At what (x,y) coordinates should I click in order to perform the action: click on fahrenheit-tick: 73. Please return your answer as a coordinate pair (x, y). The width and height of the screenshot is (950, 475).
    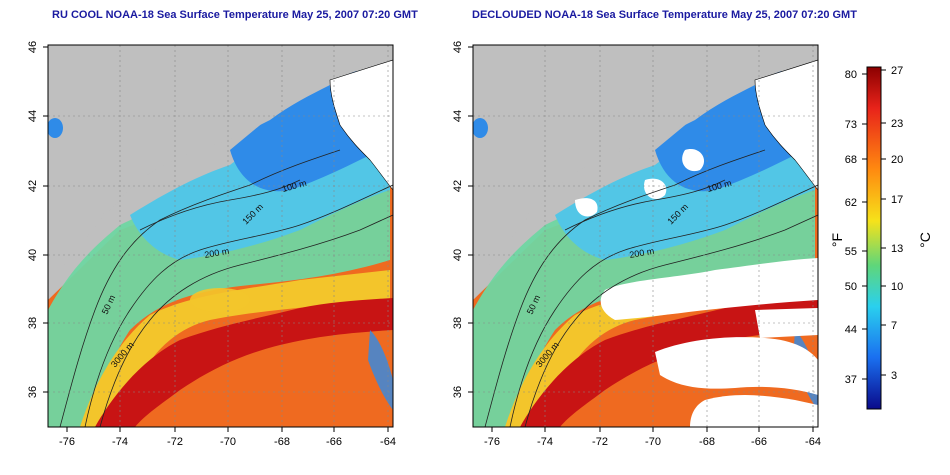
    Looking at the image, I should click on (851, 125).